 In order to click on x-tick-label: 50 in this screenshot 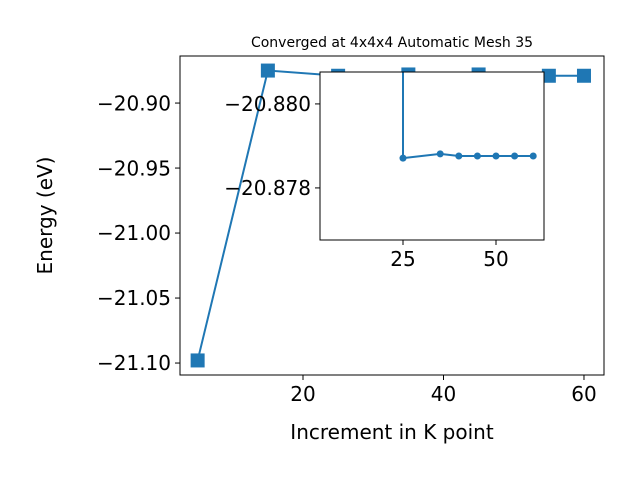, I will do `click(495, 259)`.